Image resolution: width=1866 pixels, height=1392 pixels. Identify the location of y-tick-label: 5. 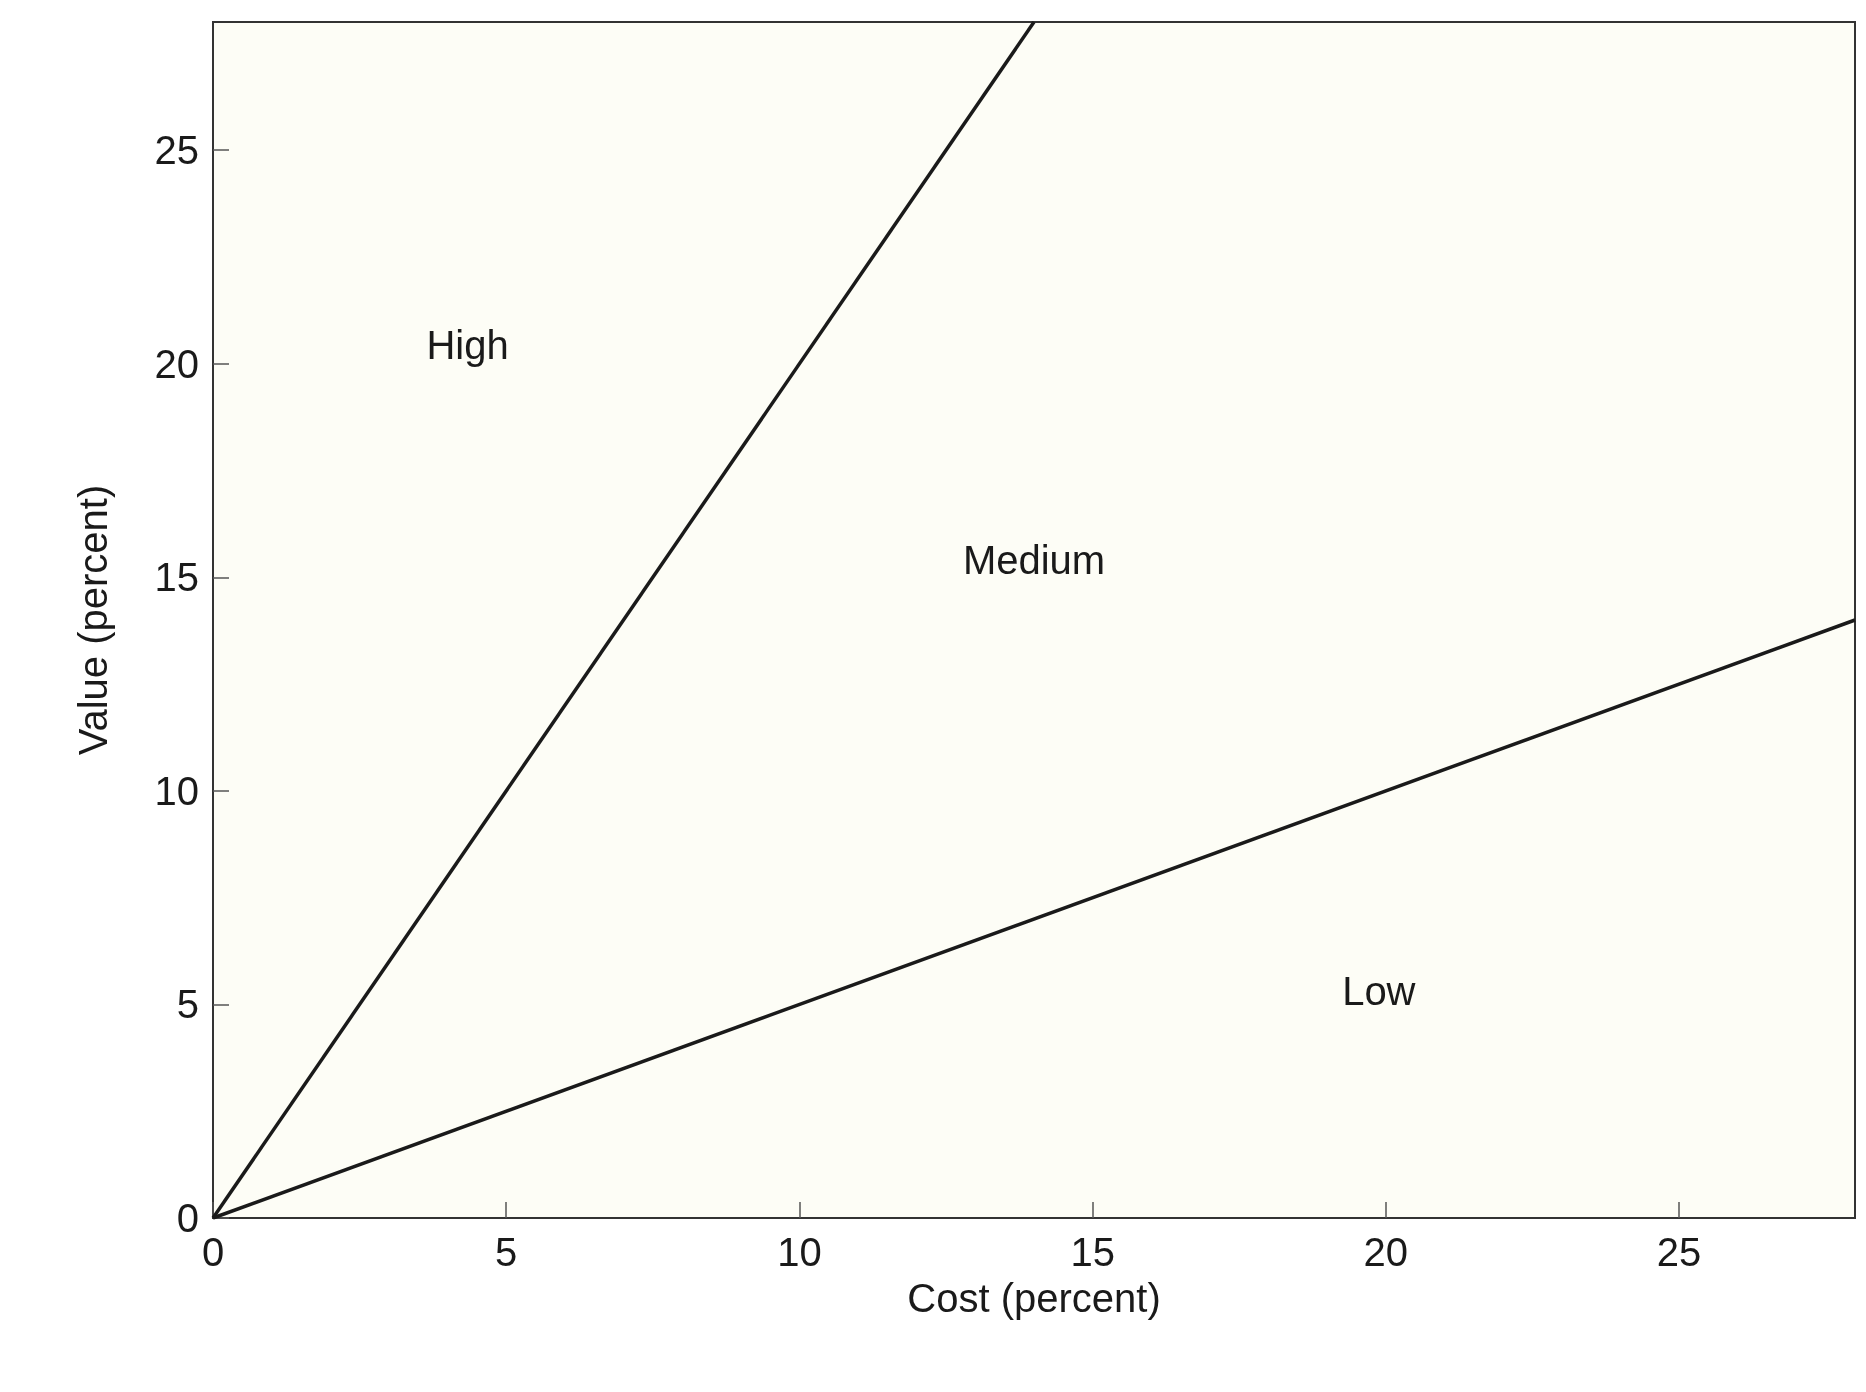
(187, 1004).